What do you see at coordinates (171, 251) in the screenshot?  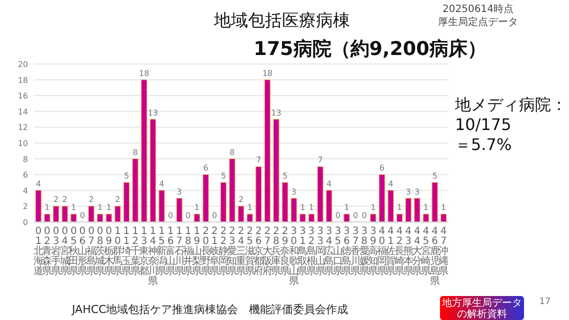 I see `x-tick-label: 16富山県` at bounding box center [171, 251].